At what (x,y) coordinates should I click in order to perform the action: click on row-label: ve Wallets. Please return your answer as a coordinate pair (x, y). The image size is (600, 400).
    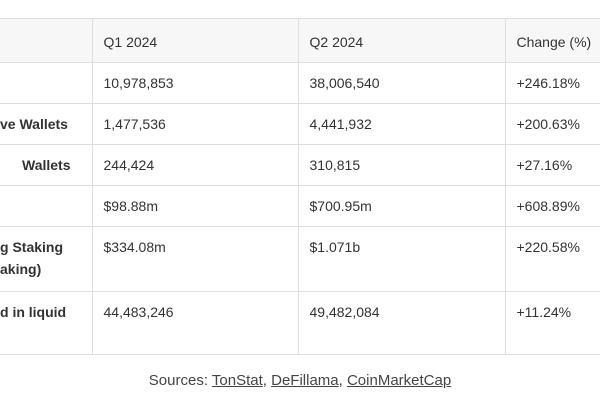
    Looking at the image, I should click on (46, 124).